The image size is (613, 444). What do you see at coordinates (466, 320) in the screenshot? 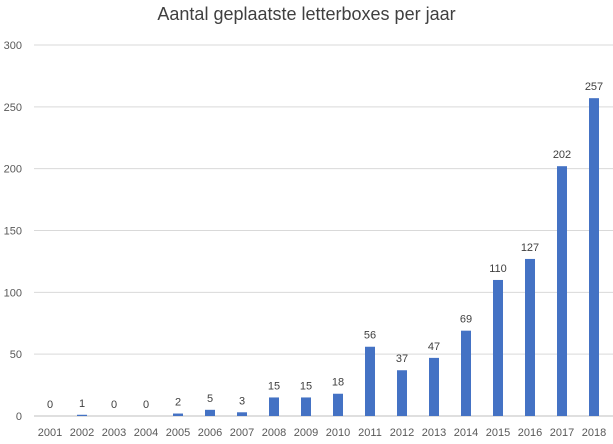
I see `data-label: 69` at bounding box center [466, 320].